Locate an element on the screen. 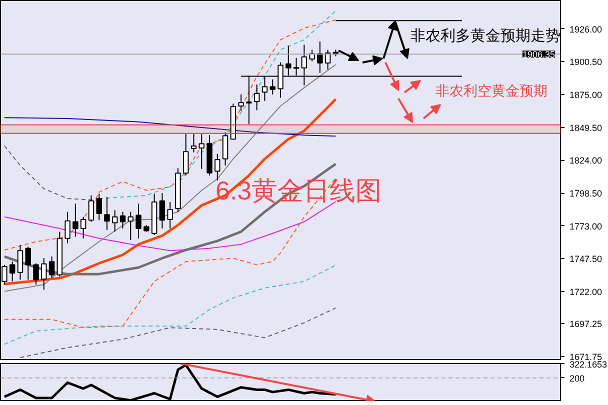  y-tick-label: 1798.50 is located at coordinates (586, 193).